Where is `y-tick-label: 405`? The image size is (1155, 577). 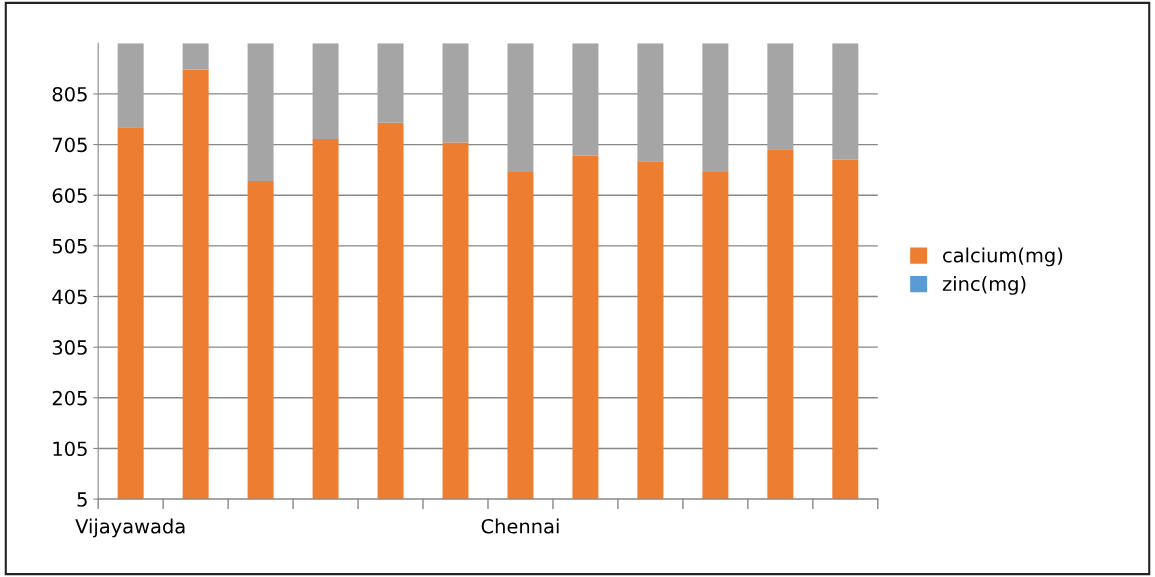
y-tick-label: 405 is located at coordinates (69, 297).